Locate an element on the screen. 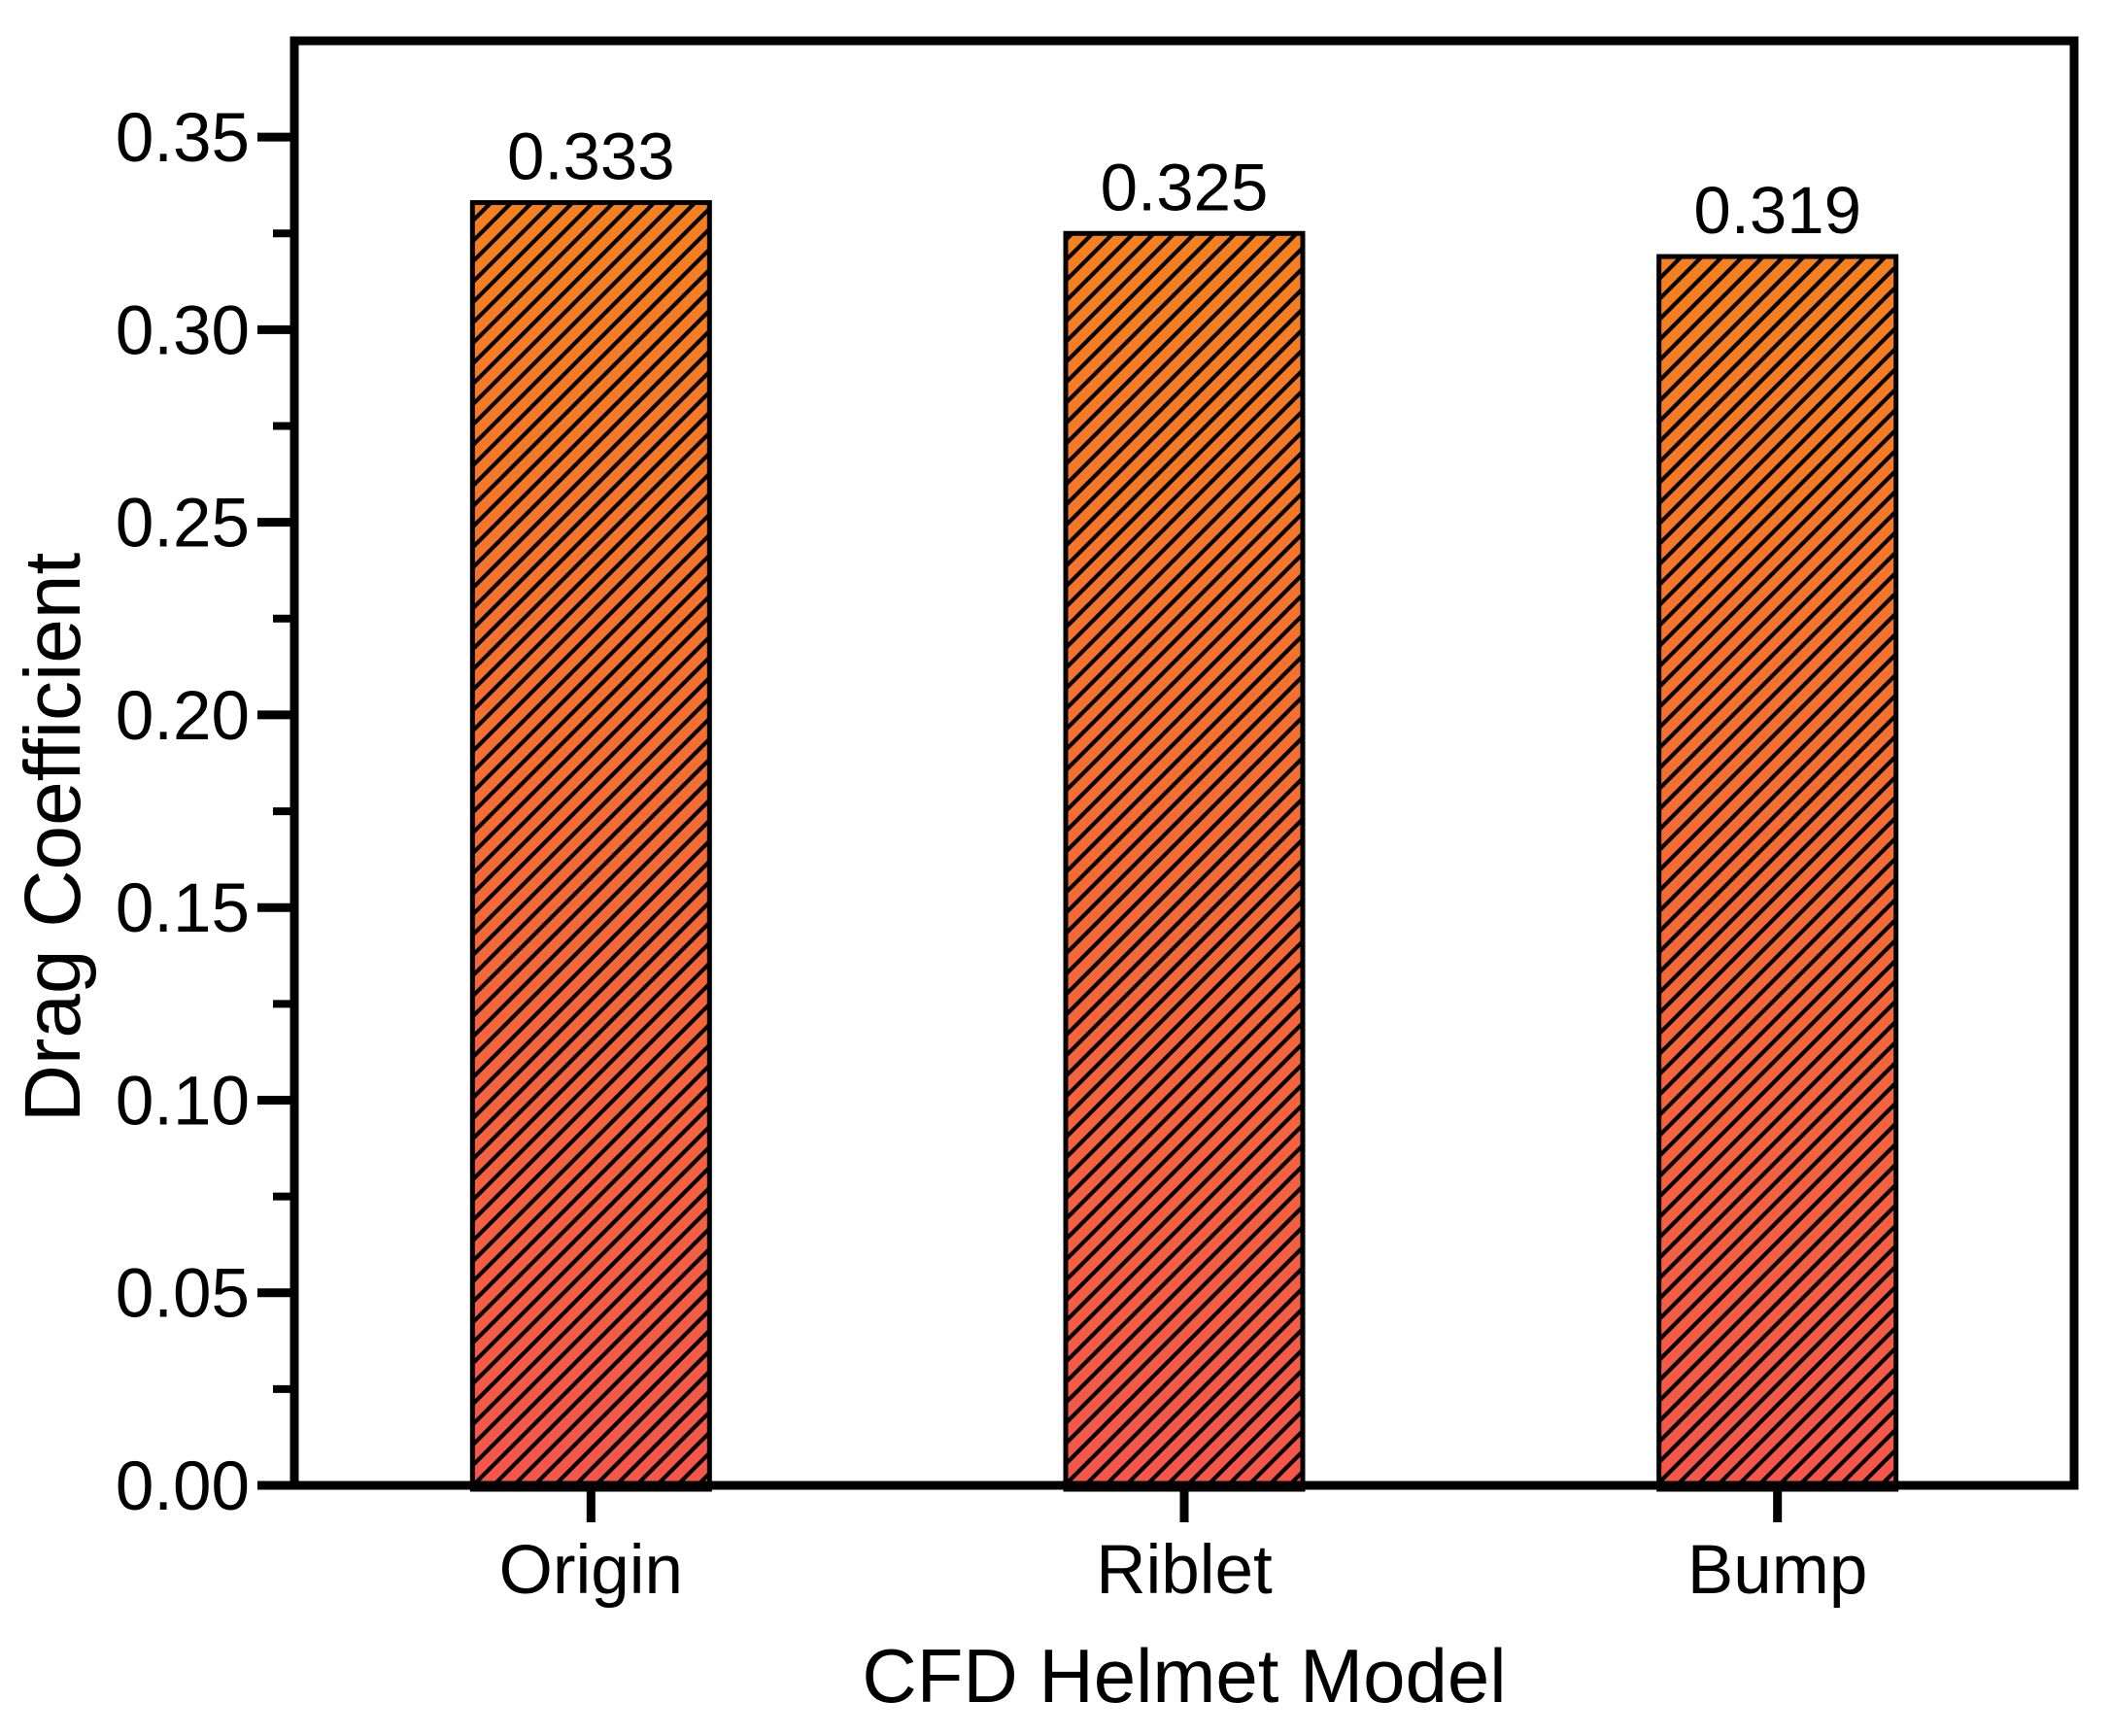 The image size is (2112, 1736). y-axis-tick-label: 0.05 is located at coordinates (183, 1294).